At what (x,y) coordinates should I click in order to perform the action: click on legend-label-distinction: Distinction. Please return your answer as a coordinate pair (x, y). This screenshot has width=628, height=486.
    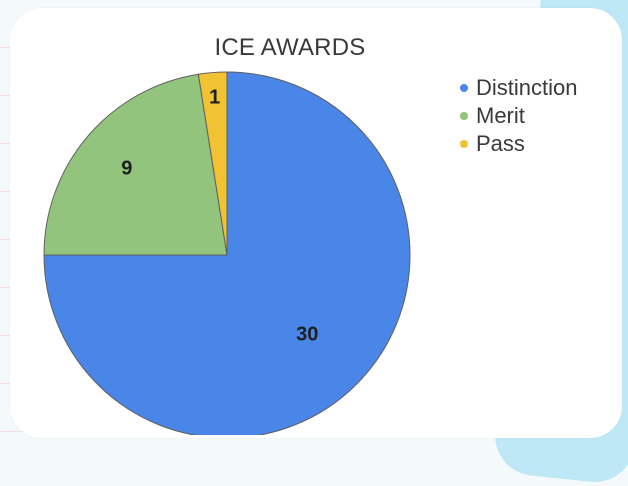
    Looking at the image, I should click on (527, 87).